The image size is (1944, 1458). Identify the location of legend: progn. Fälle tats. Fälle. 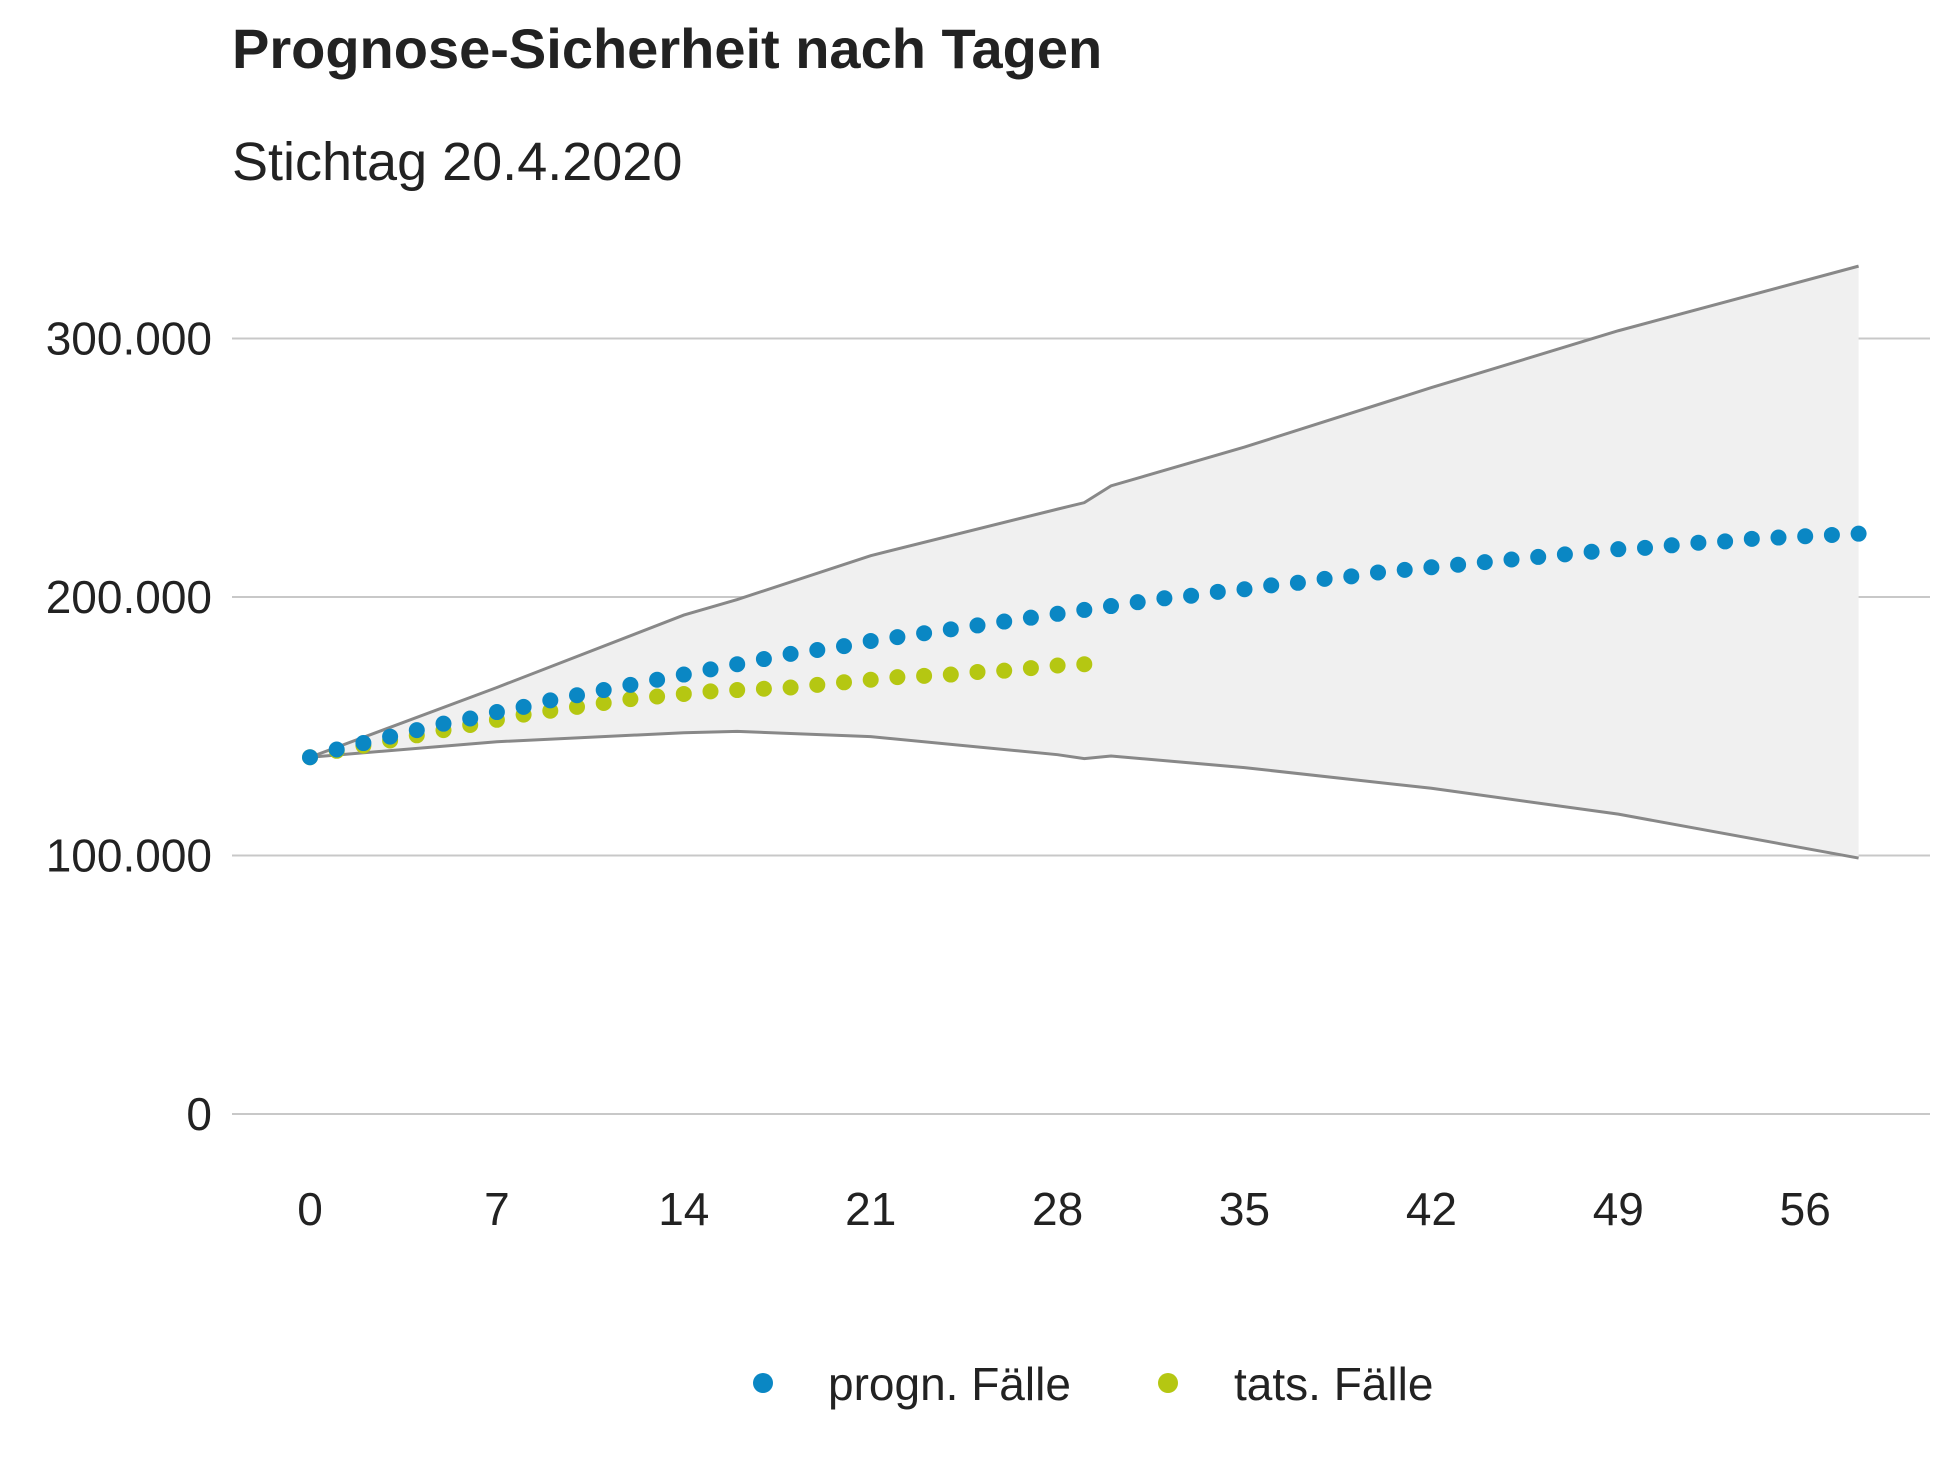
(1093, 1384).